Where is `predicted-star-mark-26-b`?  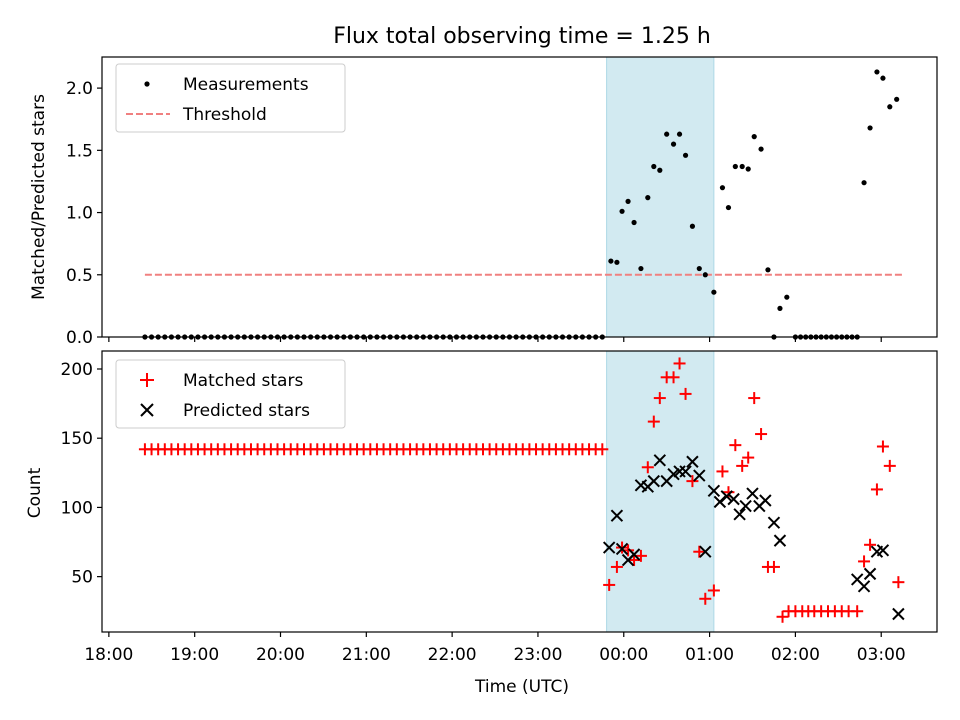
predicted-star-mark-26-b is located at coordinates (780, 540).